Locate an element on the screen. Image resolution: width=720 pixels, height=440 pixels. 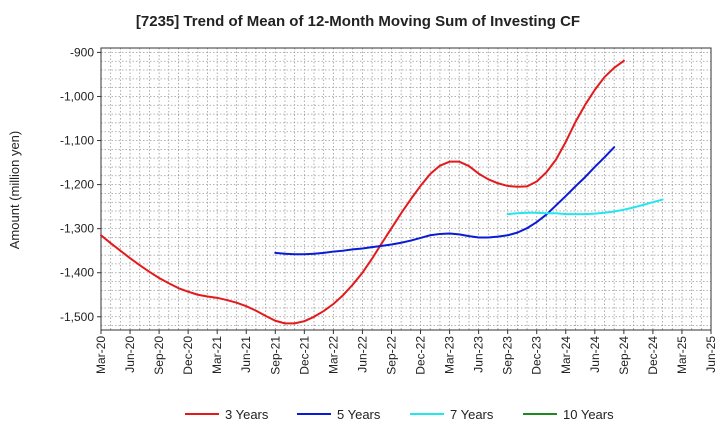
y-axis: -900 -1,000 -1,100 -1,200 -1,300 -1,400 -1,500 is located at coordinates (80, 184).